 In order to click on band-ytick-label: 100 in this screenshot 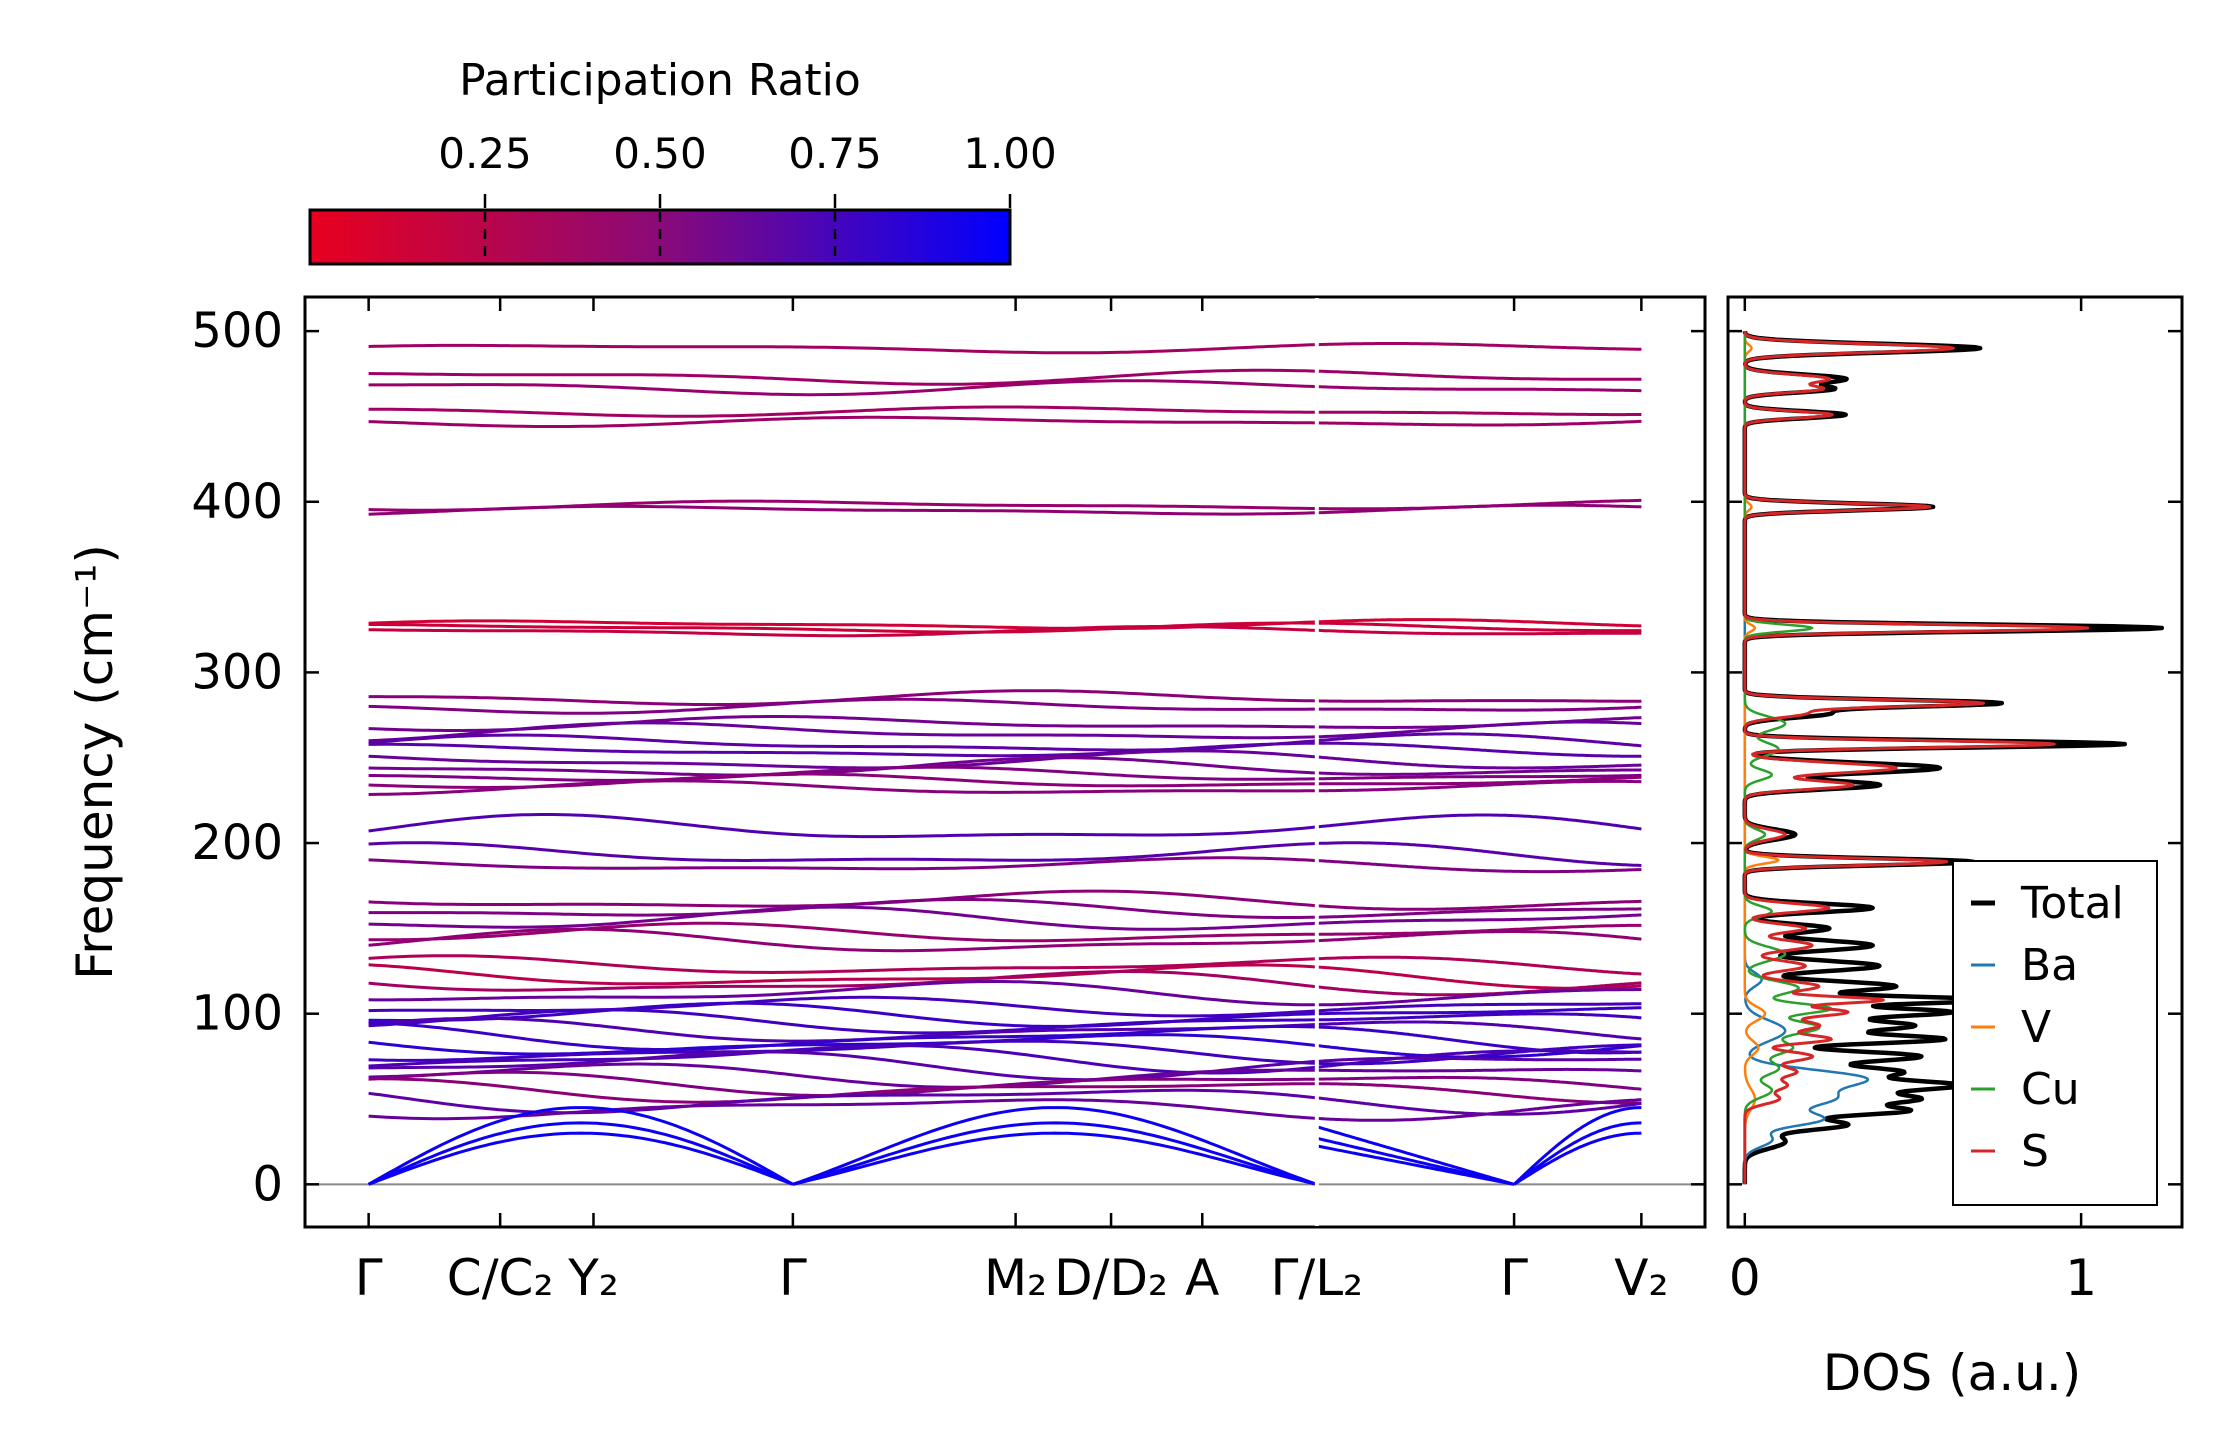, I will do `click(237, 1014)`.